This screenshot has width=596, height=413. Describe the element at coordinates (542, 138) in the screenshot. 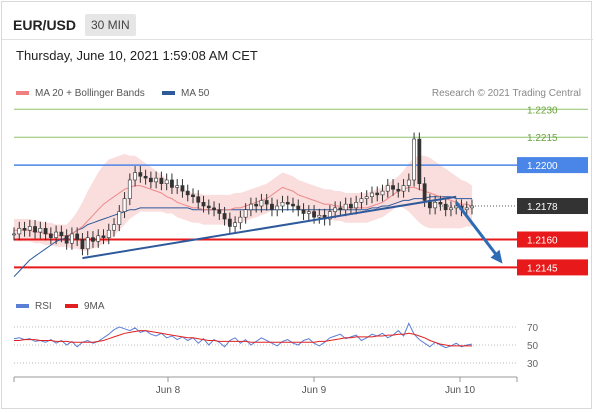

I see `level-label-1.2215: 1.2215` at that location.